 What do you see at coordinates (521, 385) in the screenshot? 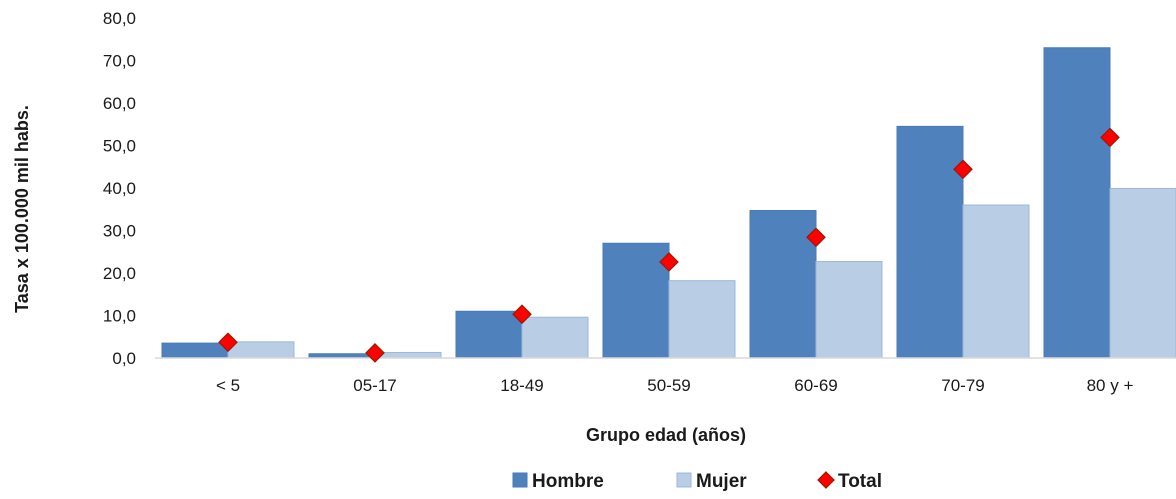
I see `x-tick-label: 18-49` at bounding box center [521, 385].